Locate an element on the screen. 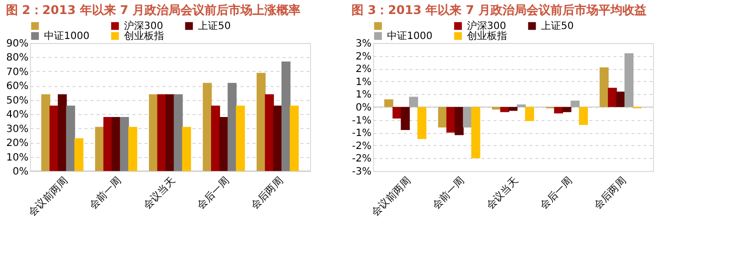 This screenshot has height=270, width=737. chart-title: 图 2：2013 年以来 7 月政治局会议前后市场上涨概率 is located at coordinates (153, 10).